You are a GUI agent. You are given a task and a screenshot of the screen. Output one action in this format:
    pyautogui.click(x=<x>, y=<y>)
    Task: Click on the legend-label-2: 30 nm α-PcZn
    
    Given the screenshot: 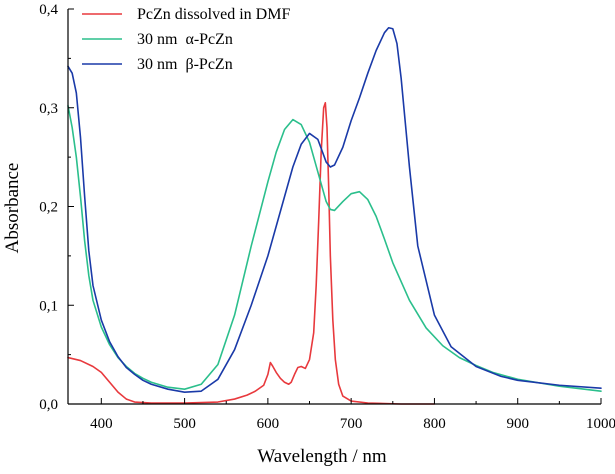 What is the action you would take?
    pyautogui.click(x=185, y=39)
    